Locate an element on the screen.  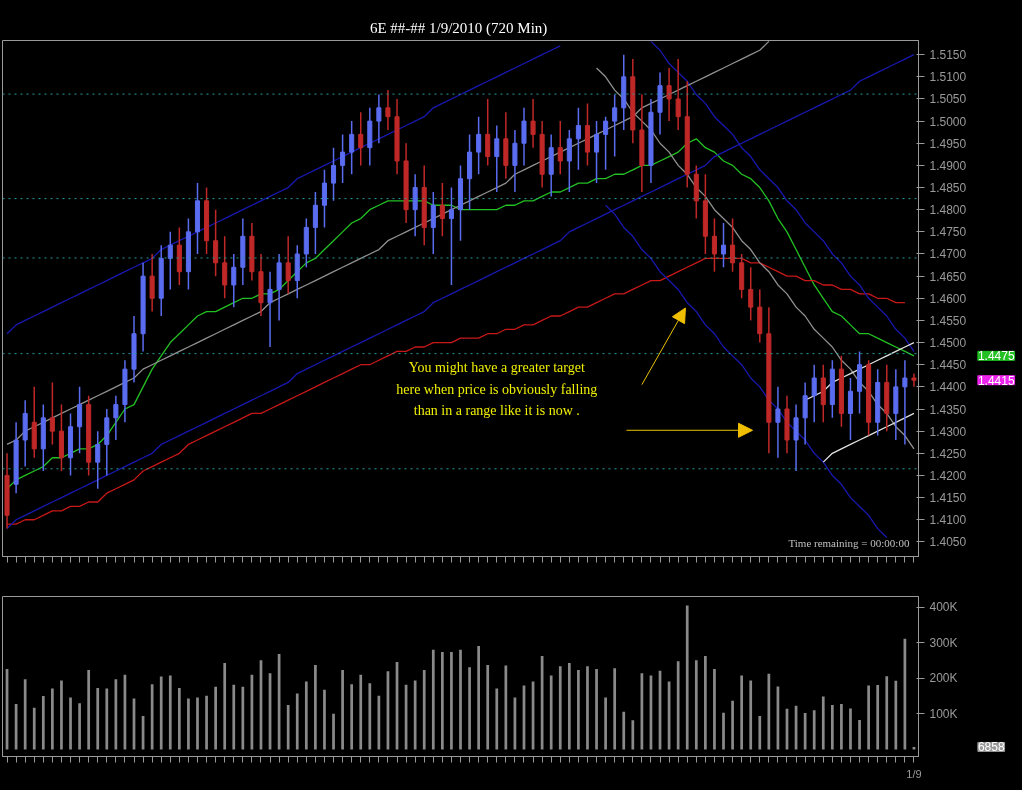
y-tick-label: 1.5050 is located at coordinates (948, 99).